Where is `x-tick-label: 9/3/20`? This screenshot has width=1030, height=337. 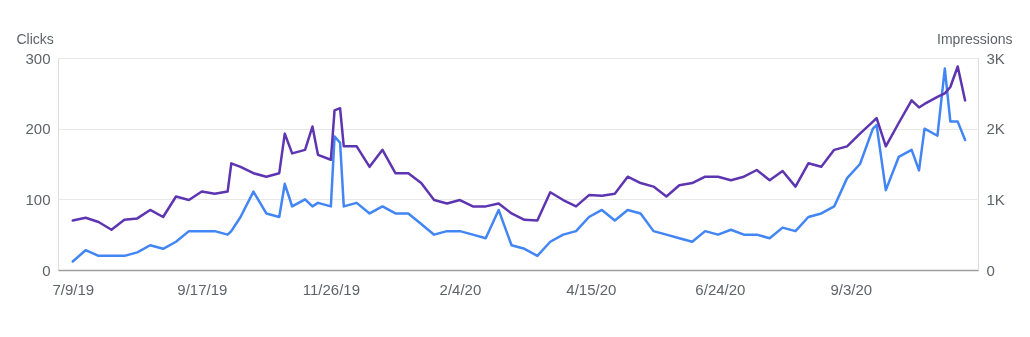 x-tick-label: 9/3/20 is located at coordinates (851, 289).